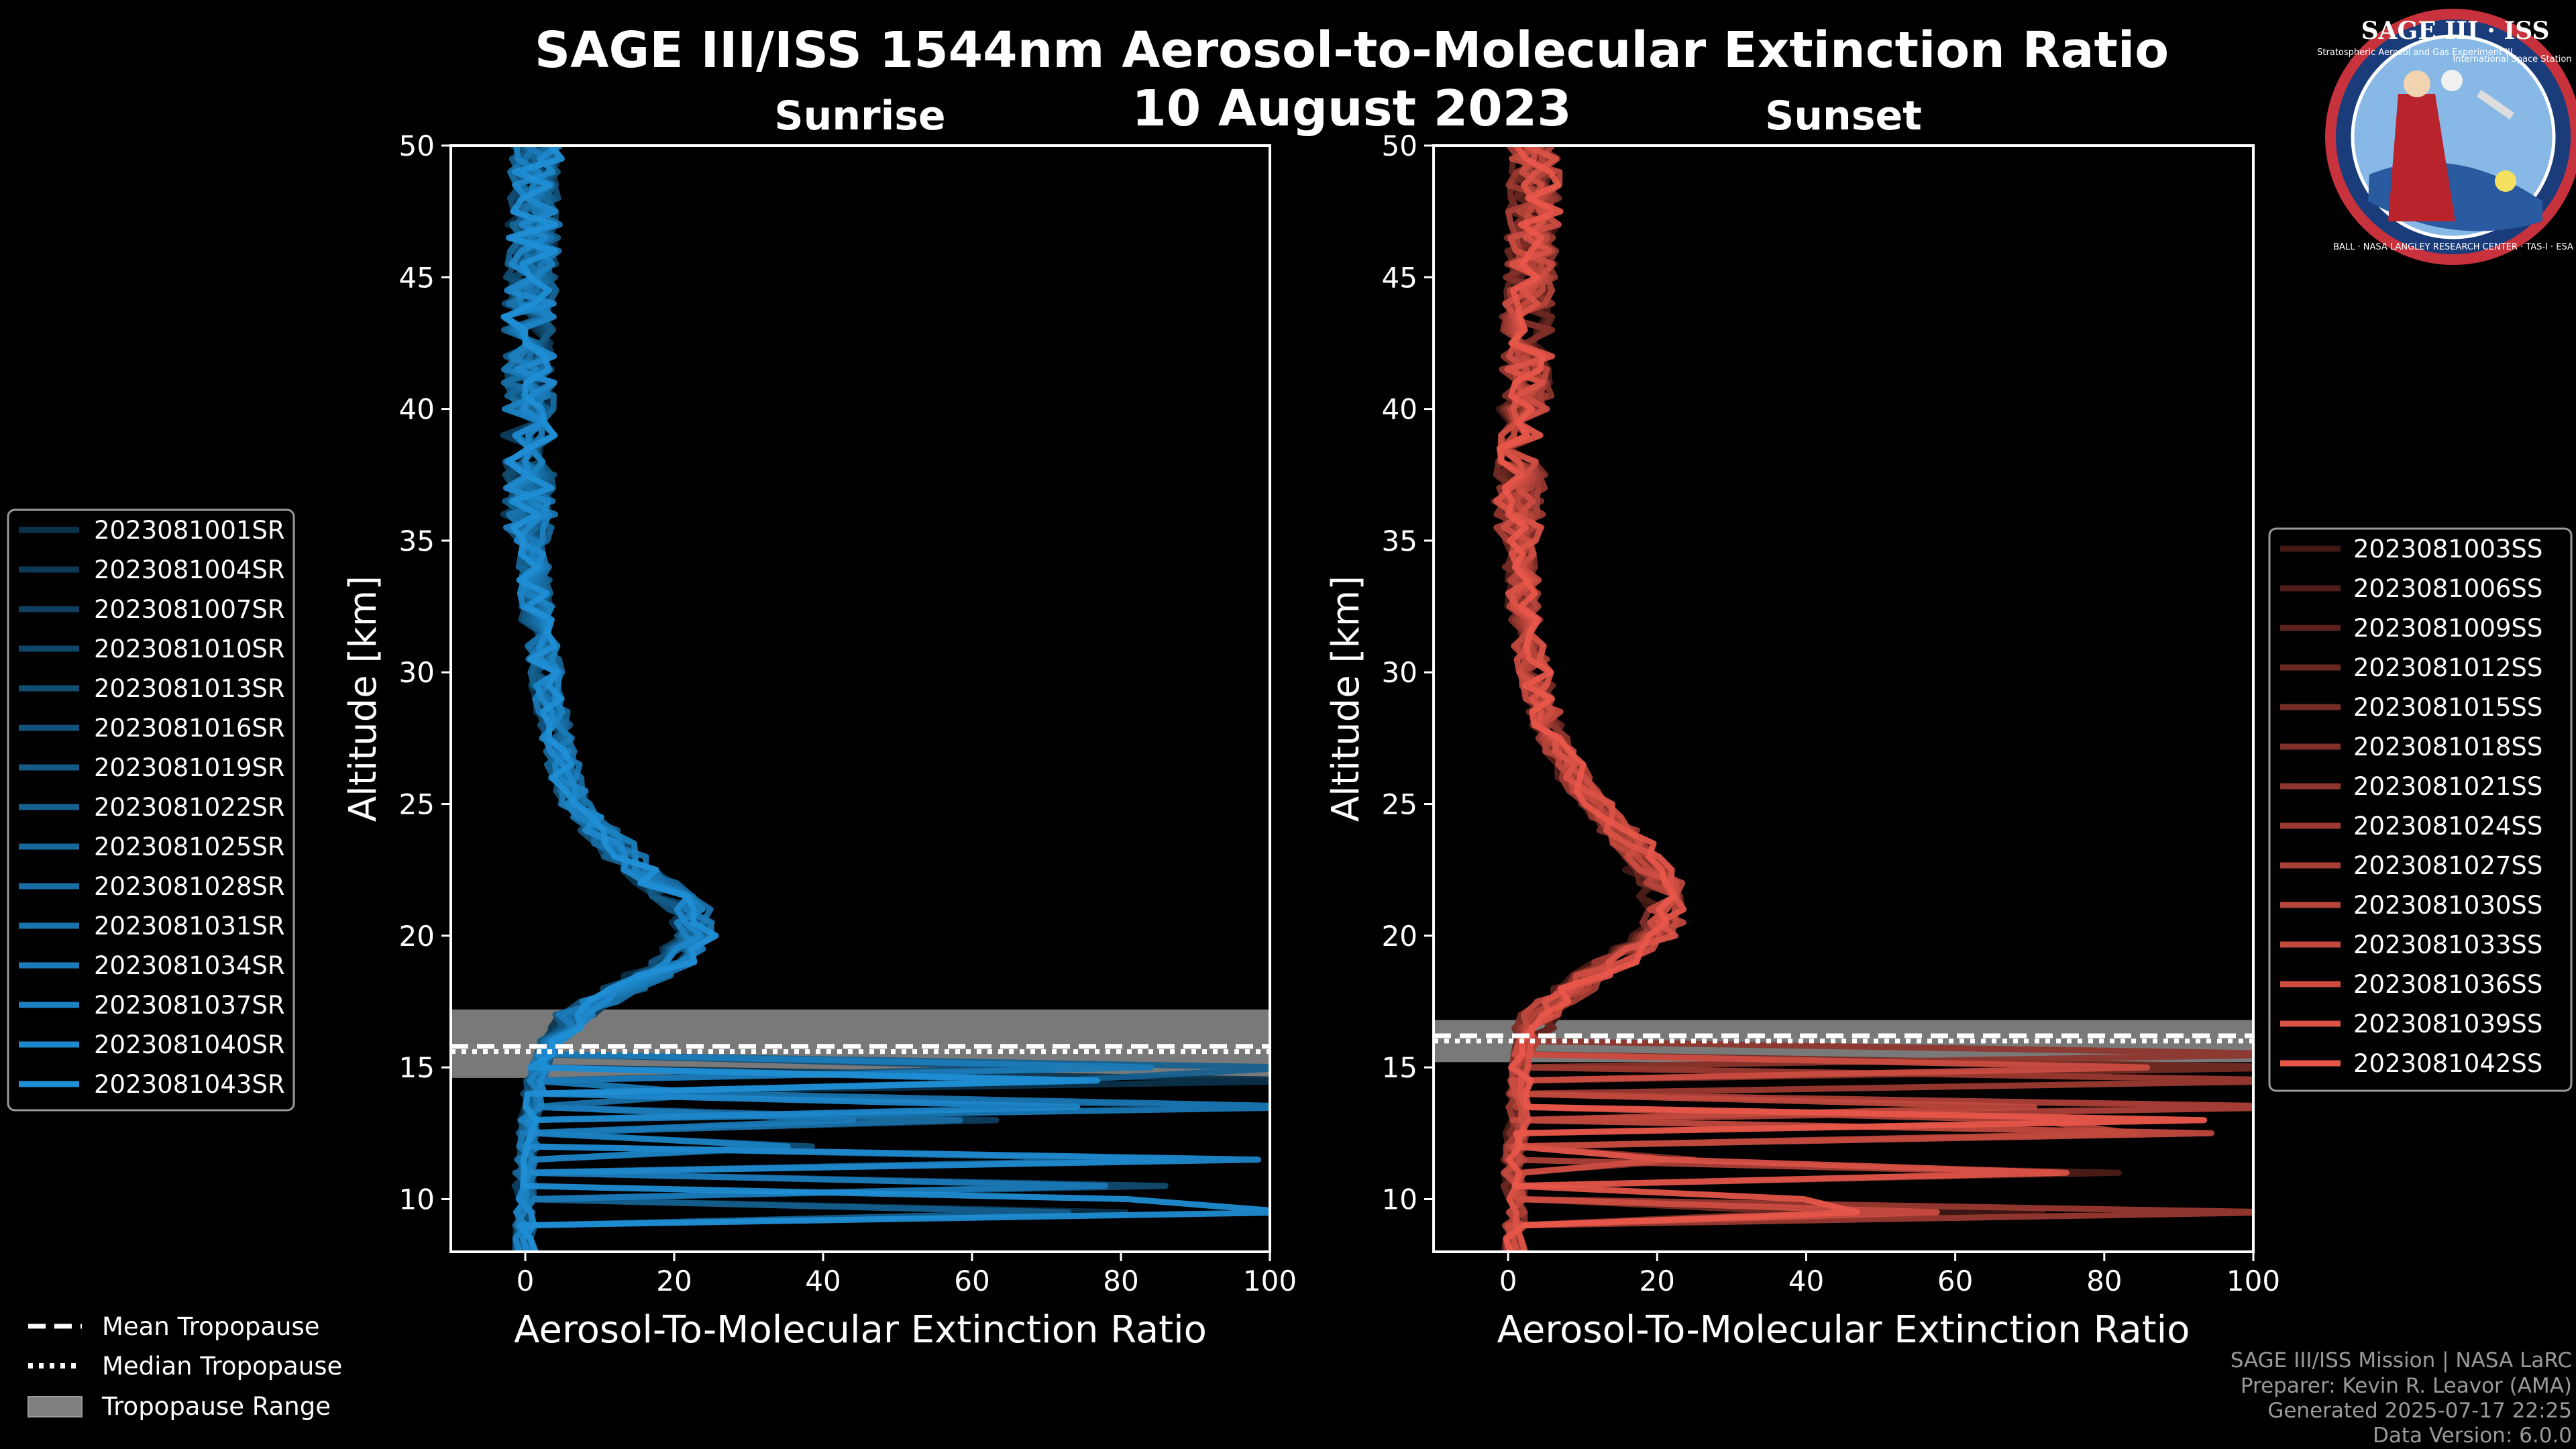  Describe the element at coordinates (2447, 1063) in the screenshot. I see `sunset-legend-entry: 2023081042SS` at that location.